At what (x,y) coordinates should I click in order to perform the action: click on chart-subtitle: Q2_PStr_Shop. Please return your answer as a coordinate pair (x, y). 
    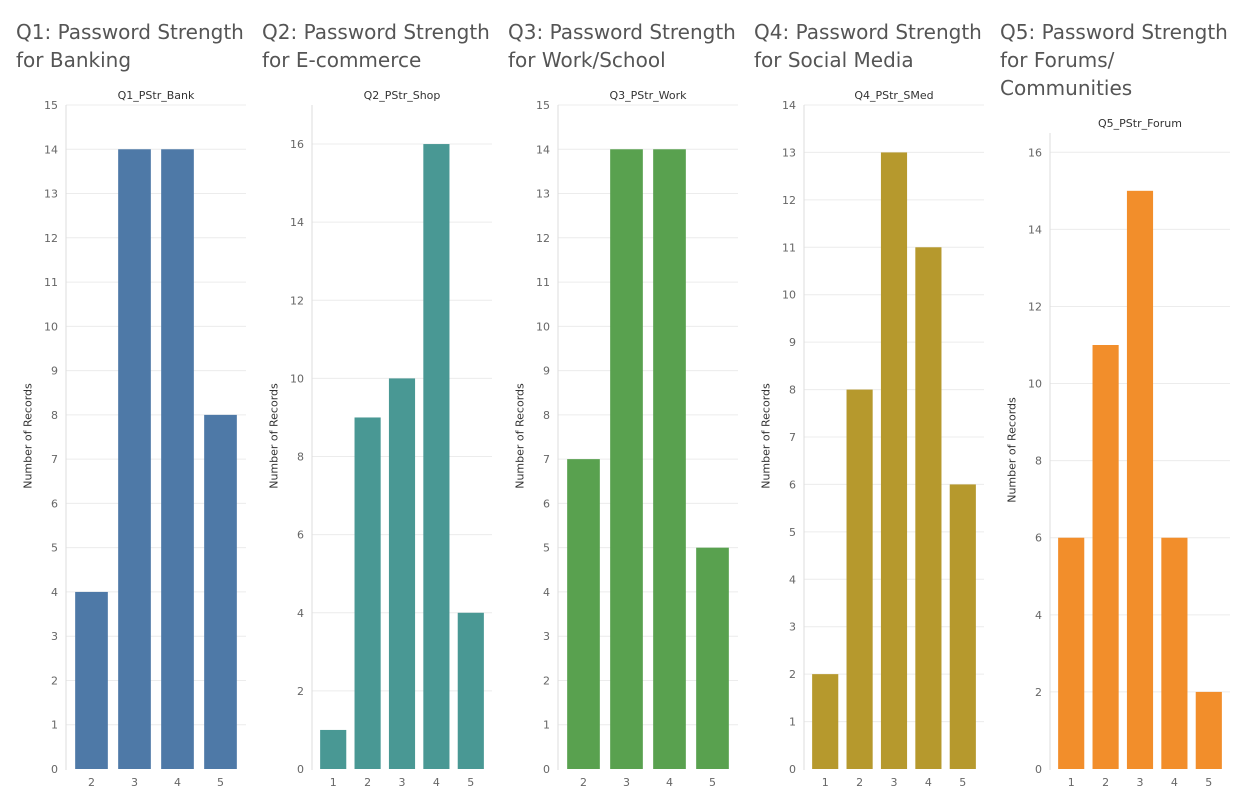
    Looking at the image, I should click on (402, 95).